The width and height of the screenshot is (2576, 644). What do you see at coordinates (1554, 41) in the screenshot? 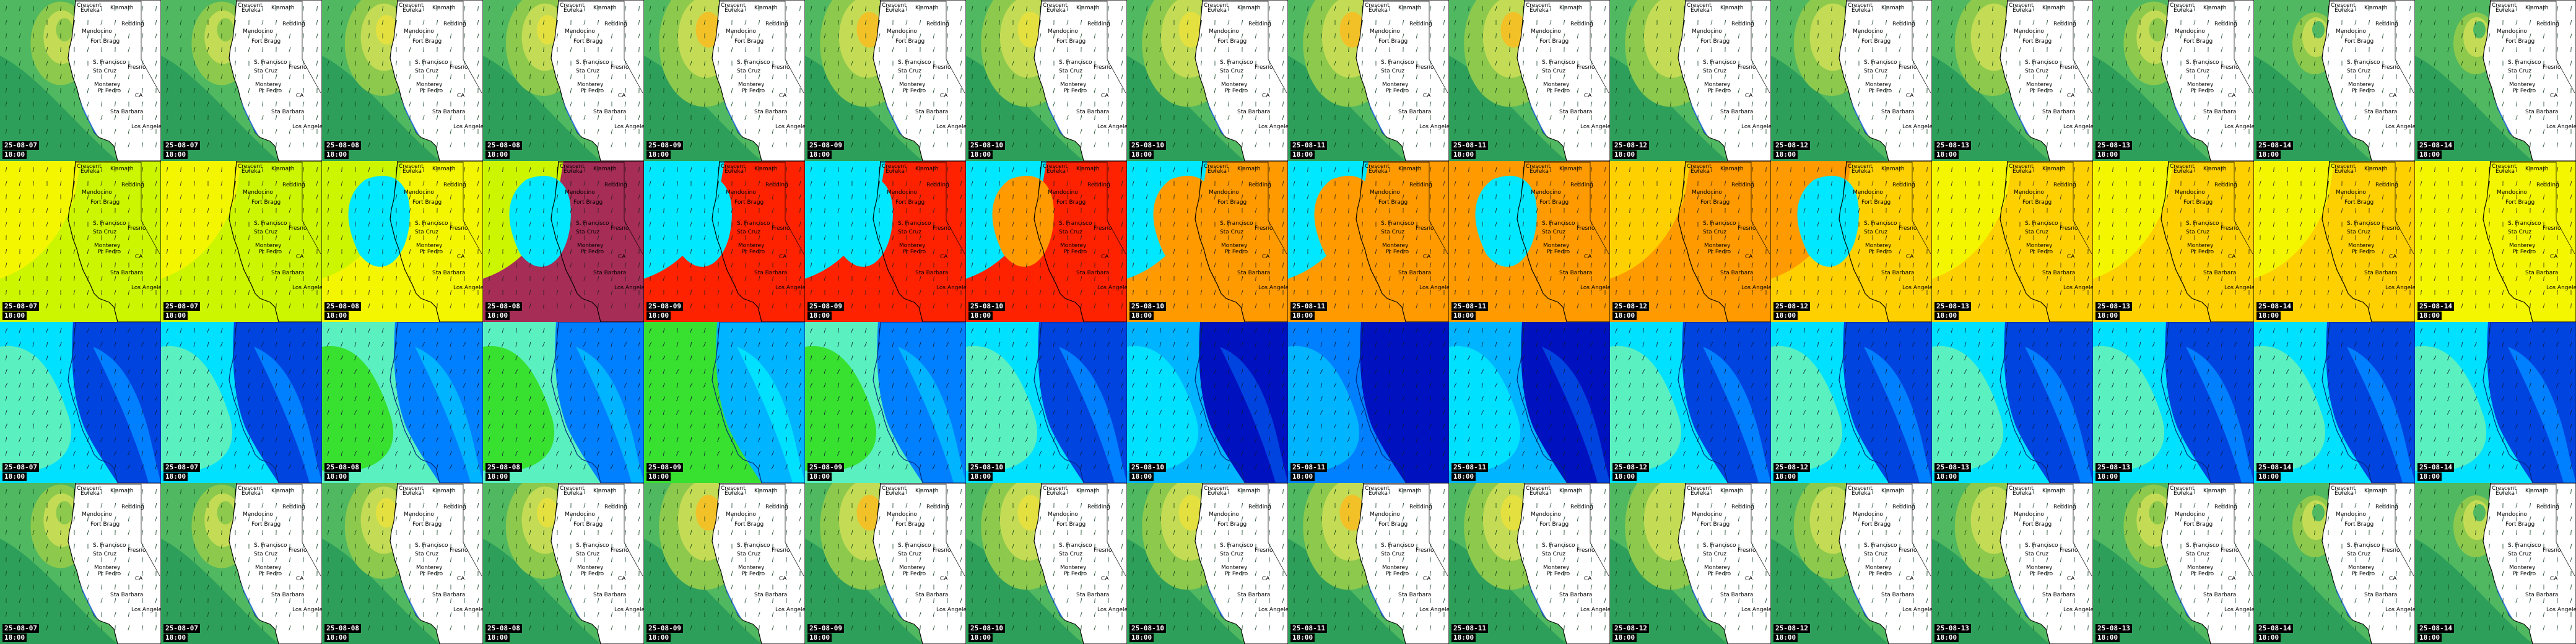
I see `city-label: Fort Bragg` at bounding box center [1554, 41].